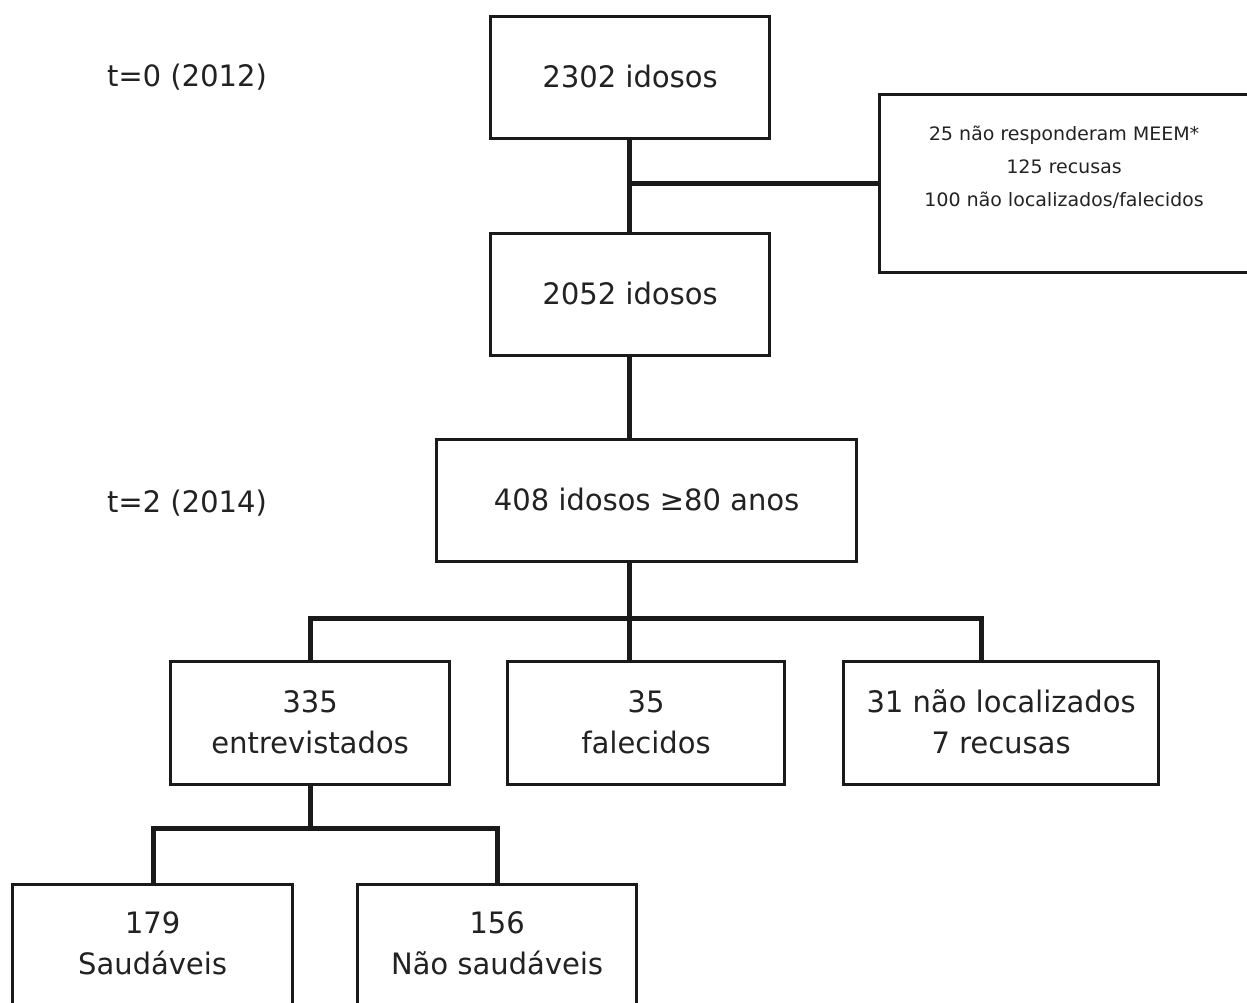  I want to click on connector-to-unhealthy, so click(497, 856).